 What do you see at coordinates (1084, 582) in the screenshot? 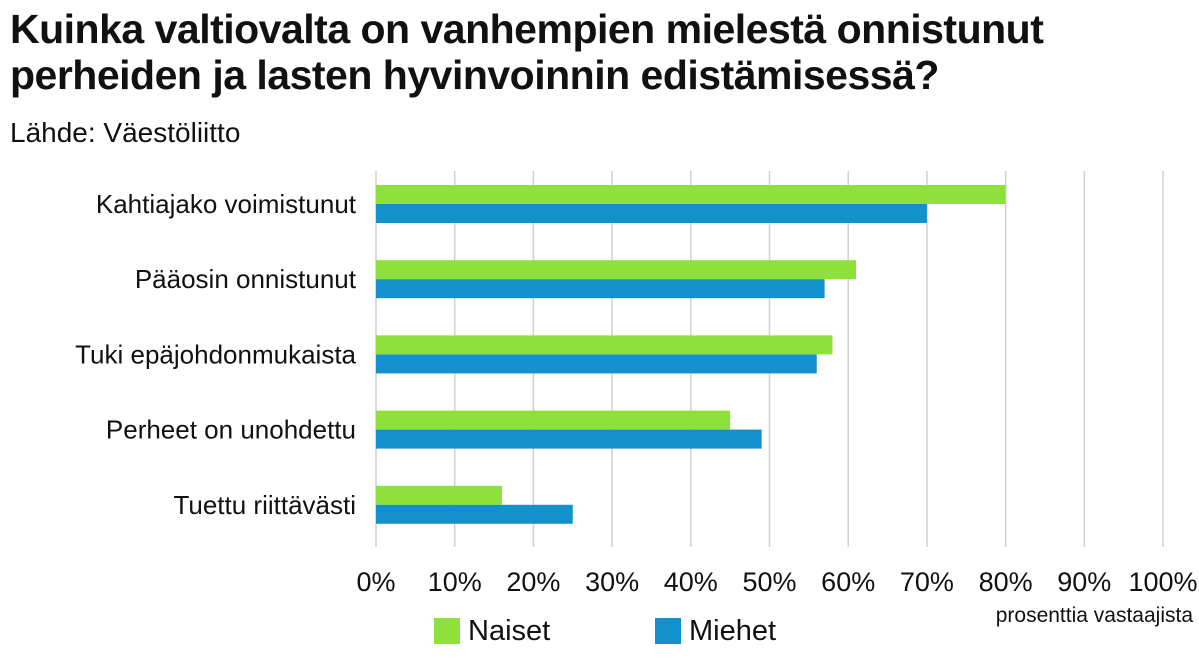
I see `x-tick-label: 90%` at bounding box center [1084, 582].